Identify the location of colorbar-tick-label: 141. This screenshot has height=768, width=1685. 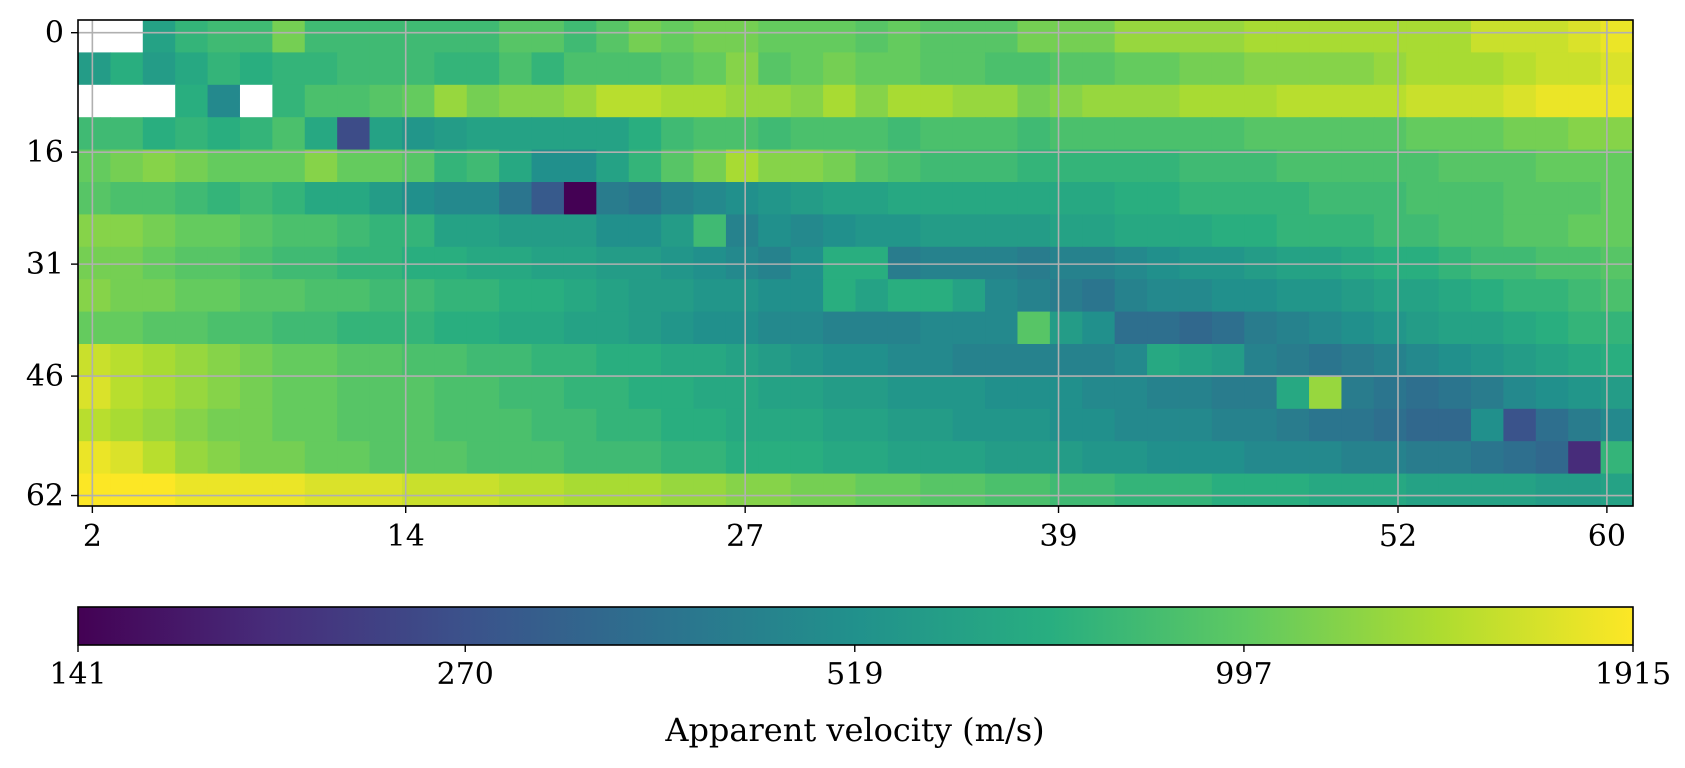
(77, 674).